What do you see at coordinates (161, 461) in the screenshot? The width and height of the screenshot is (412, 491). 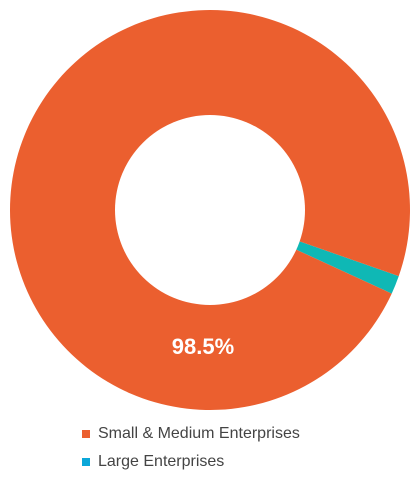 I see `legend-label-large: Large Enterprises` at bounding box center [161, 461].